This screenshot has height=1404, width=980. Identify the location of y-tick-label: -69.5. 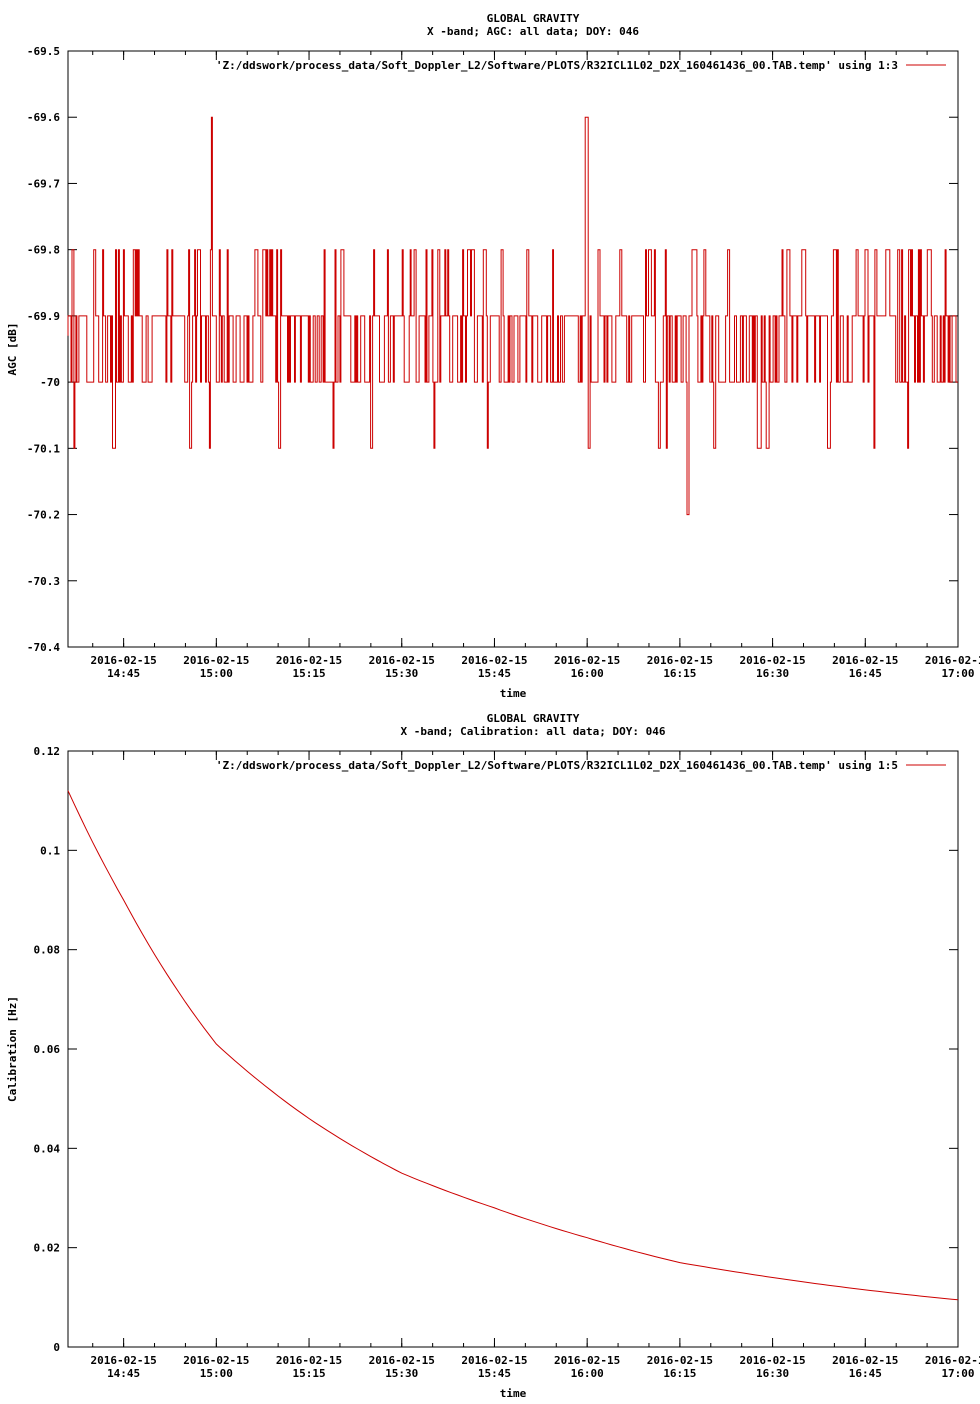
(43, 51).